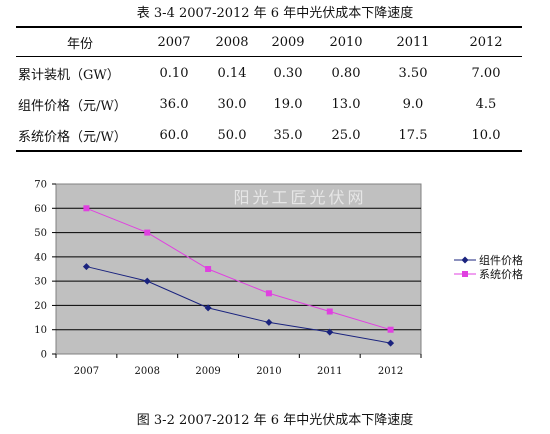 This screenshot has width=550, height=434. Describe the element at coordinates (79, 44) in the screenshot. I see `header-cell-year-label: 年份` at that location.